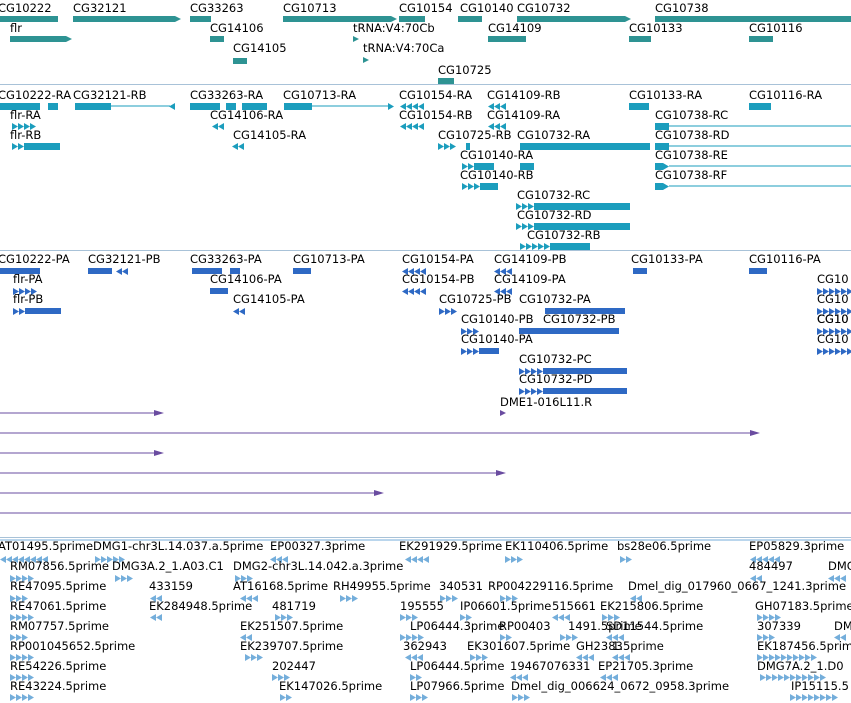 The image size is (851, 703). What do you see at coordinates (652, 606) in the screenshot?
I see `est-track-label: EK215806.5prime` at bounding box center [652, 606].